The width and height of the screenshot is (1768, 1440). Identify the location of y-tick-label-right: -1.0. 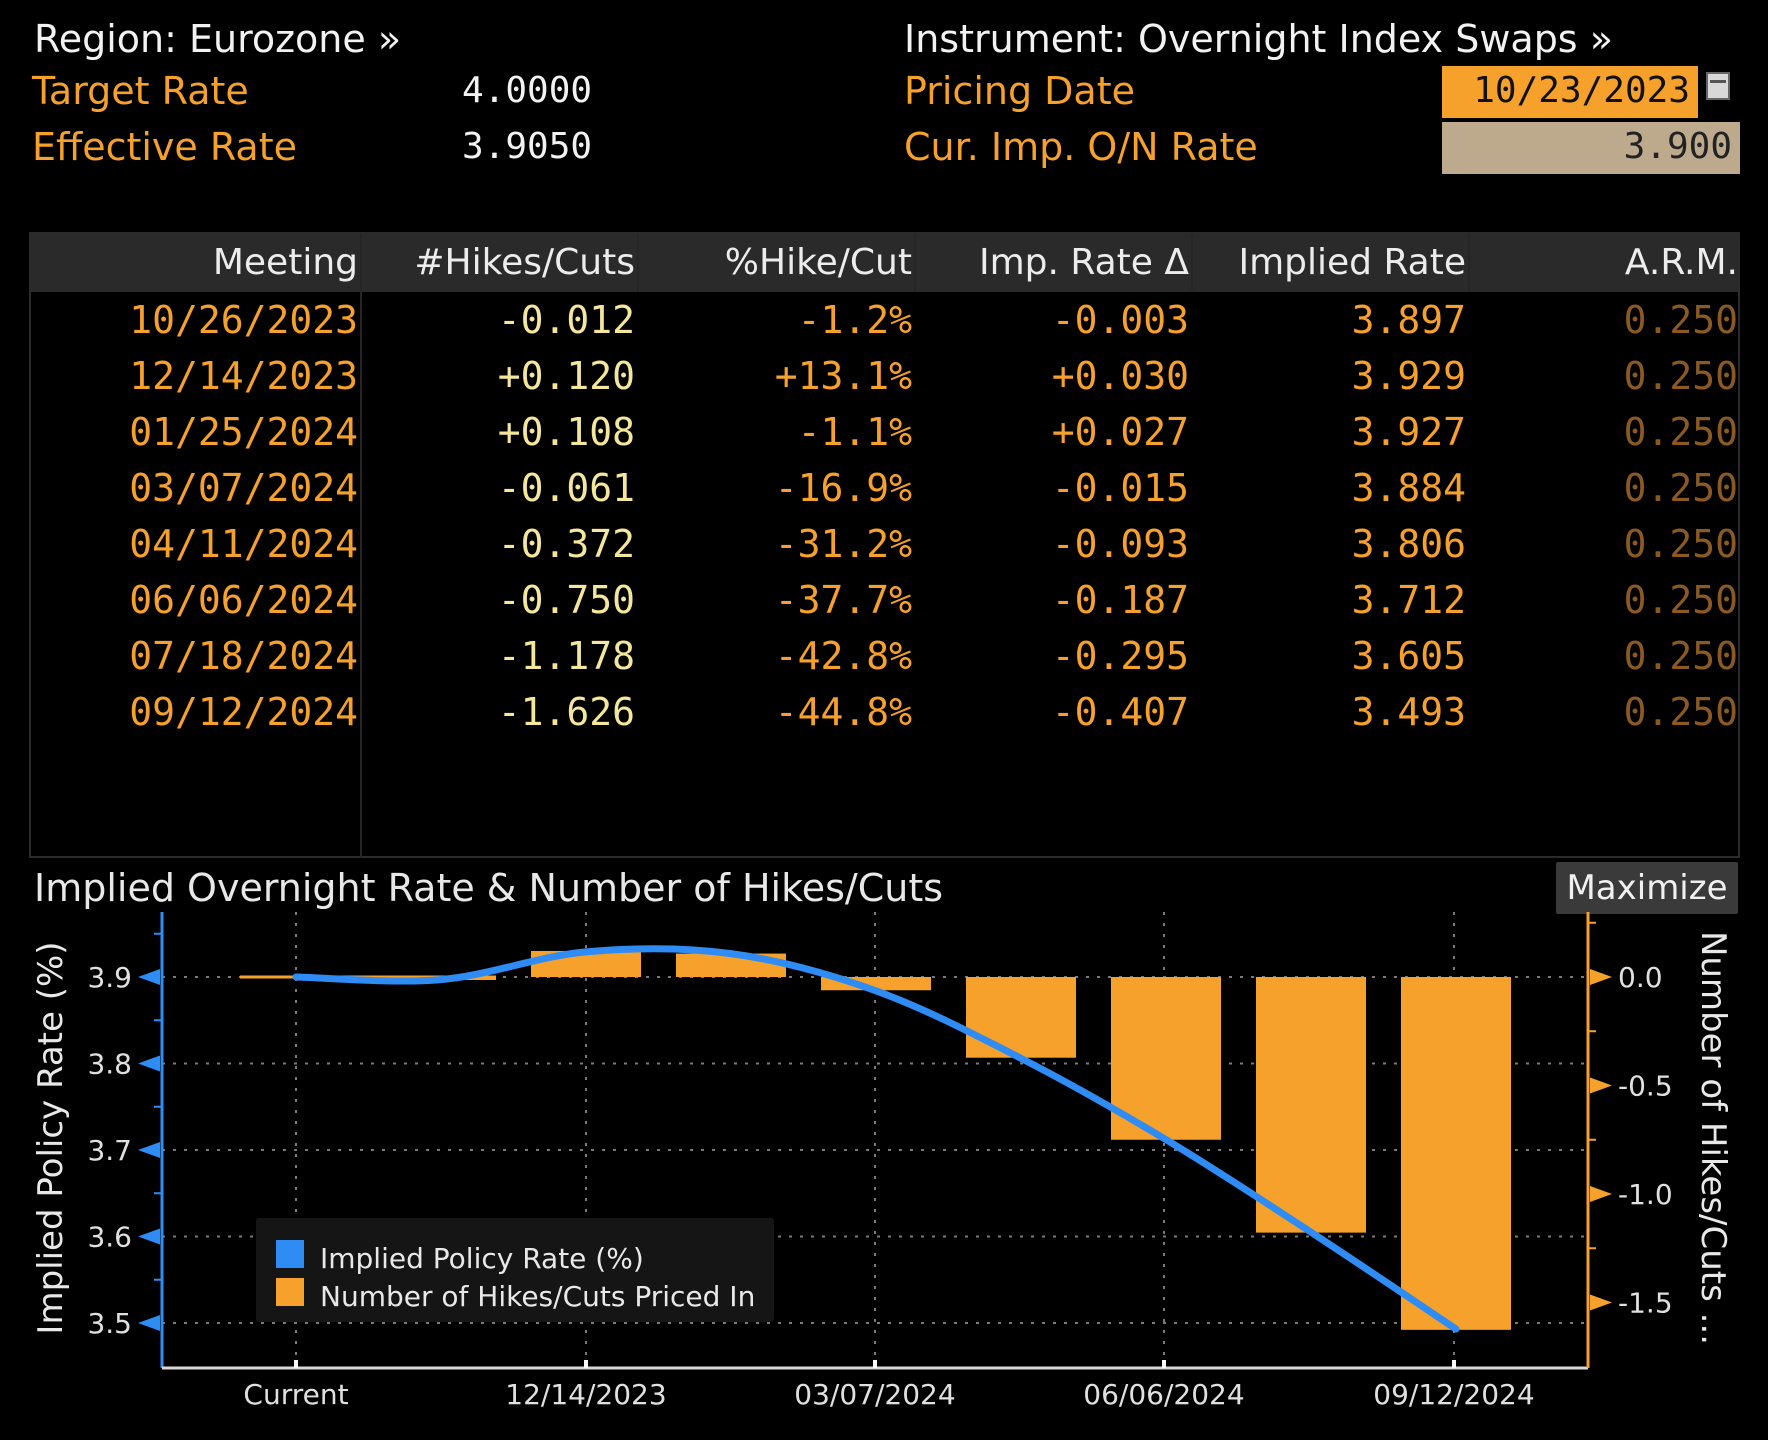
(1645, 1194).